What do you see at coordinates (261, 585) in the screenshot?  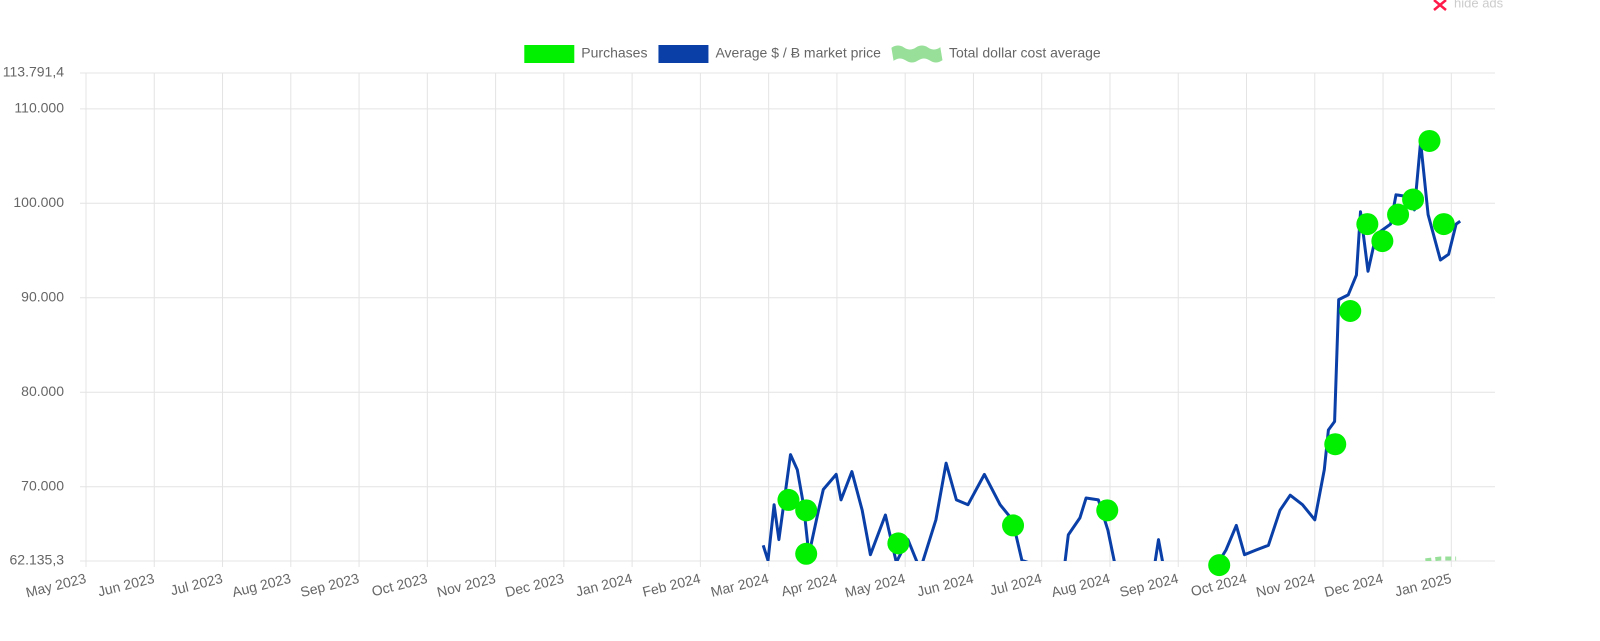 I see `x-tick-label: Aug 2023` at bounding box center [261, 585].